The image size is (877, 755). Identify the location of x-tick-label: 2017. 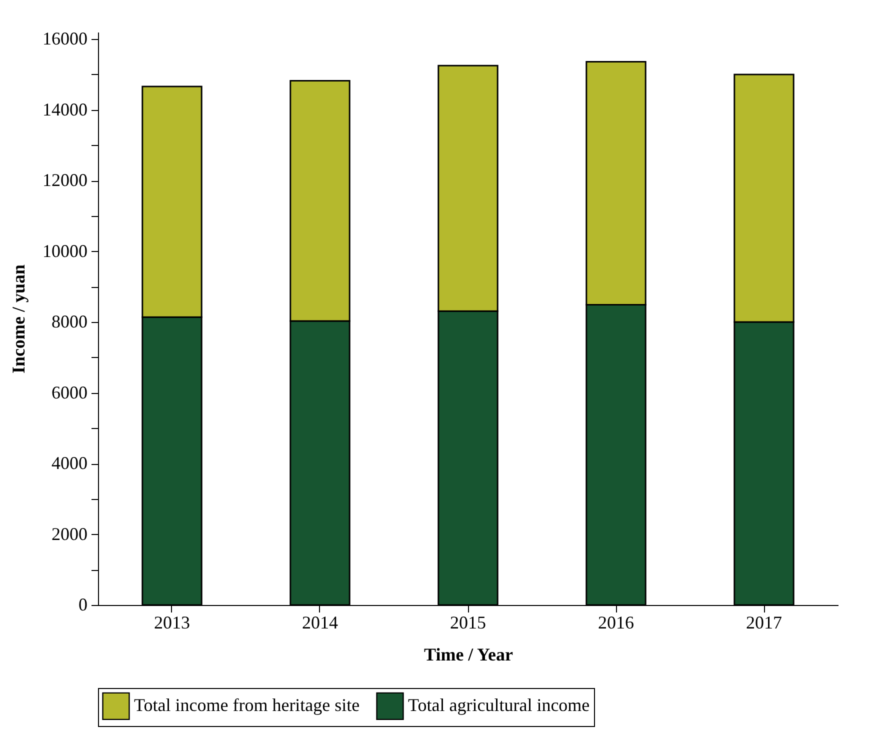
(764, 622).